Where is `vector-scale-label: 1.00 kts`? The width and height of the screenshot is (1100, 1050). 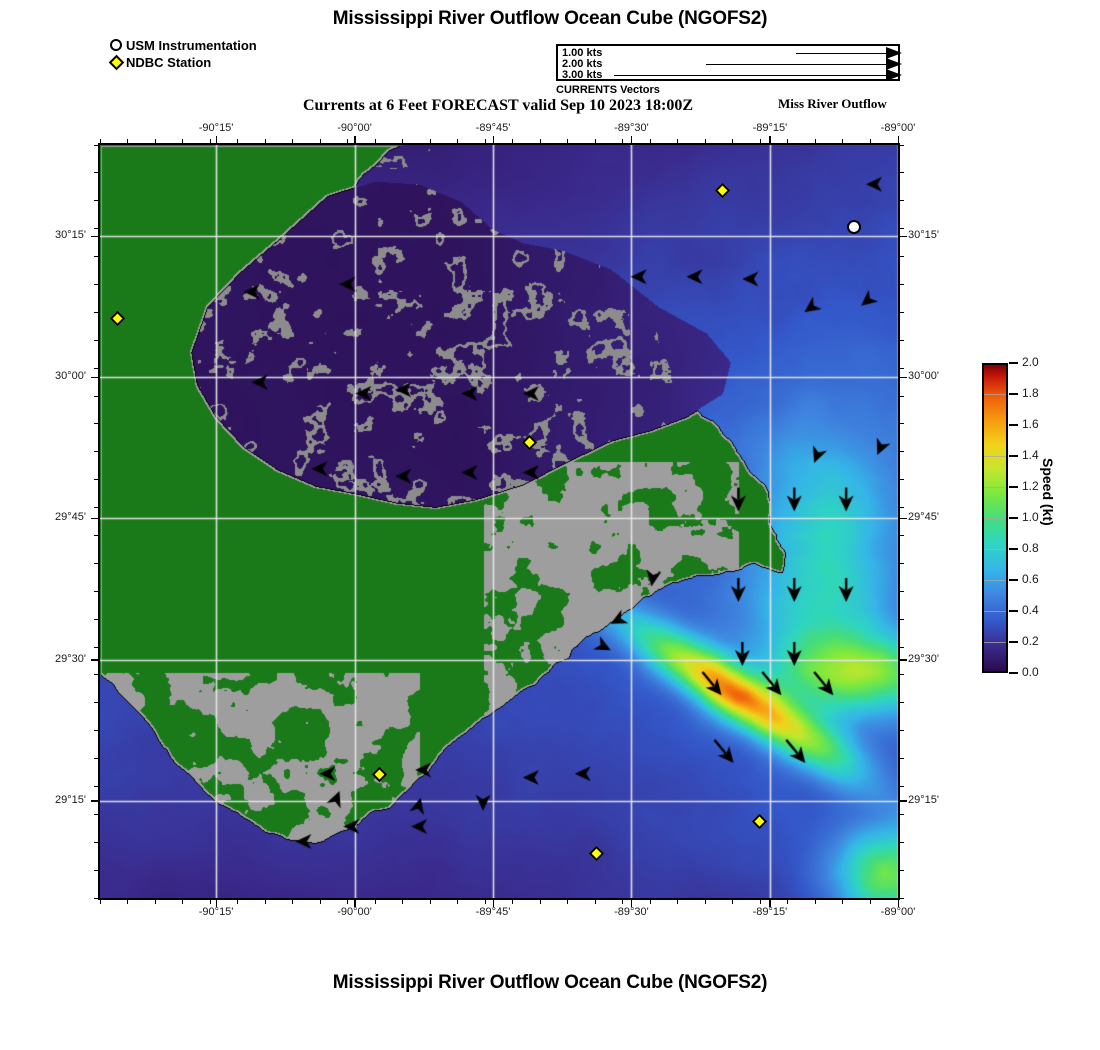 vector-scale-label: 1.00 kts is located at coordinates (582, 53).